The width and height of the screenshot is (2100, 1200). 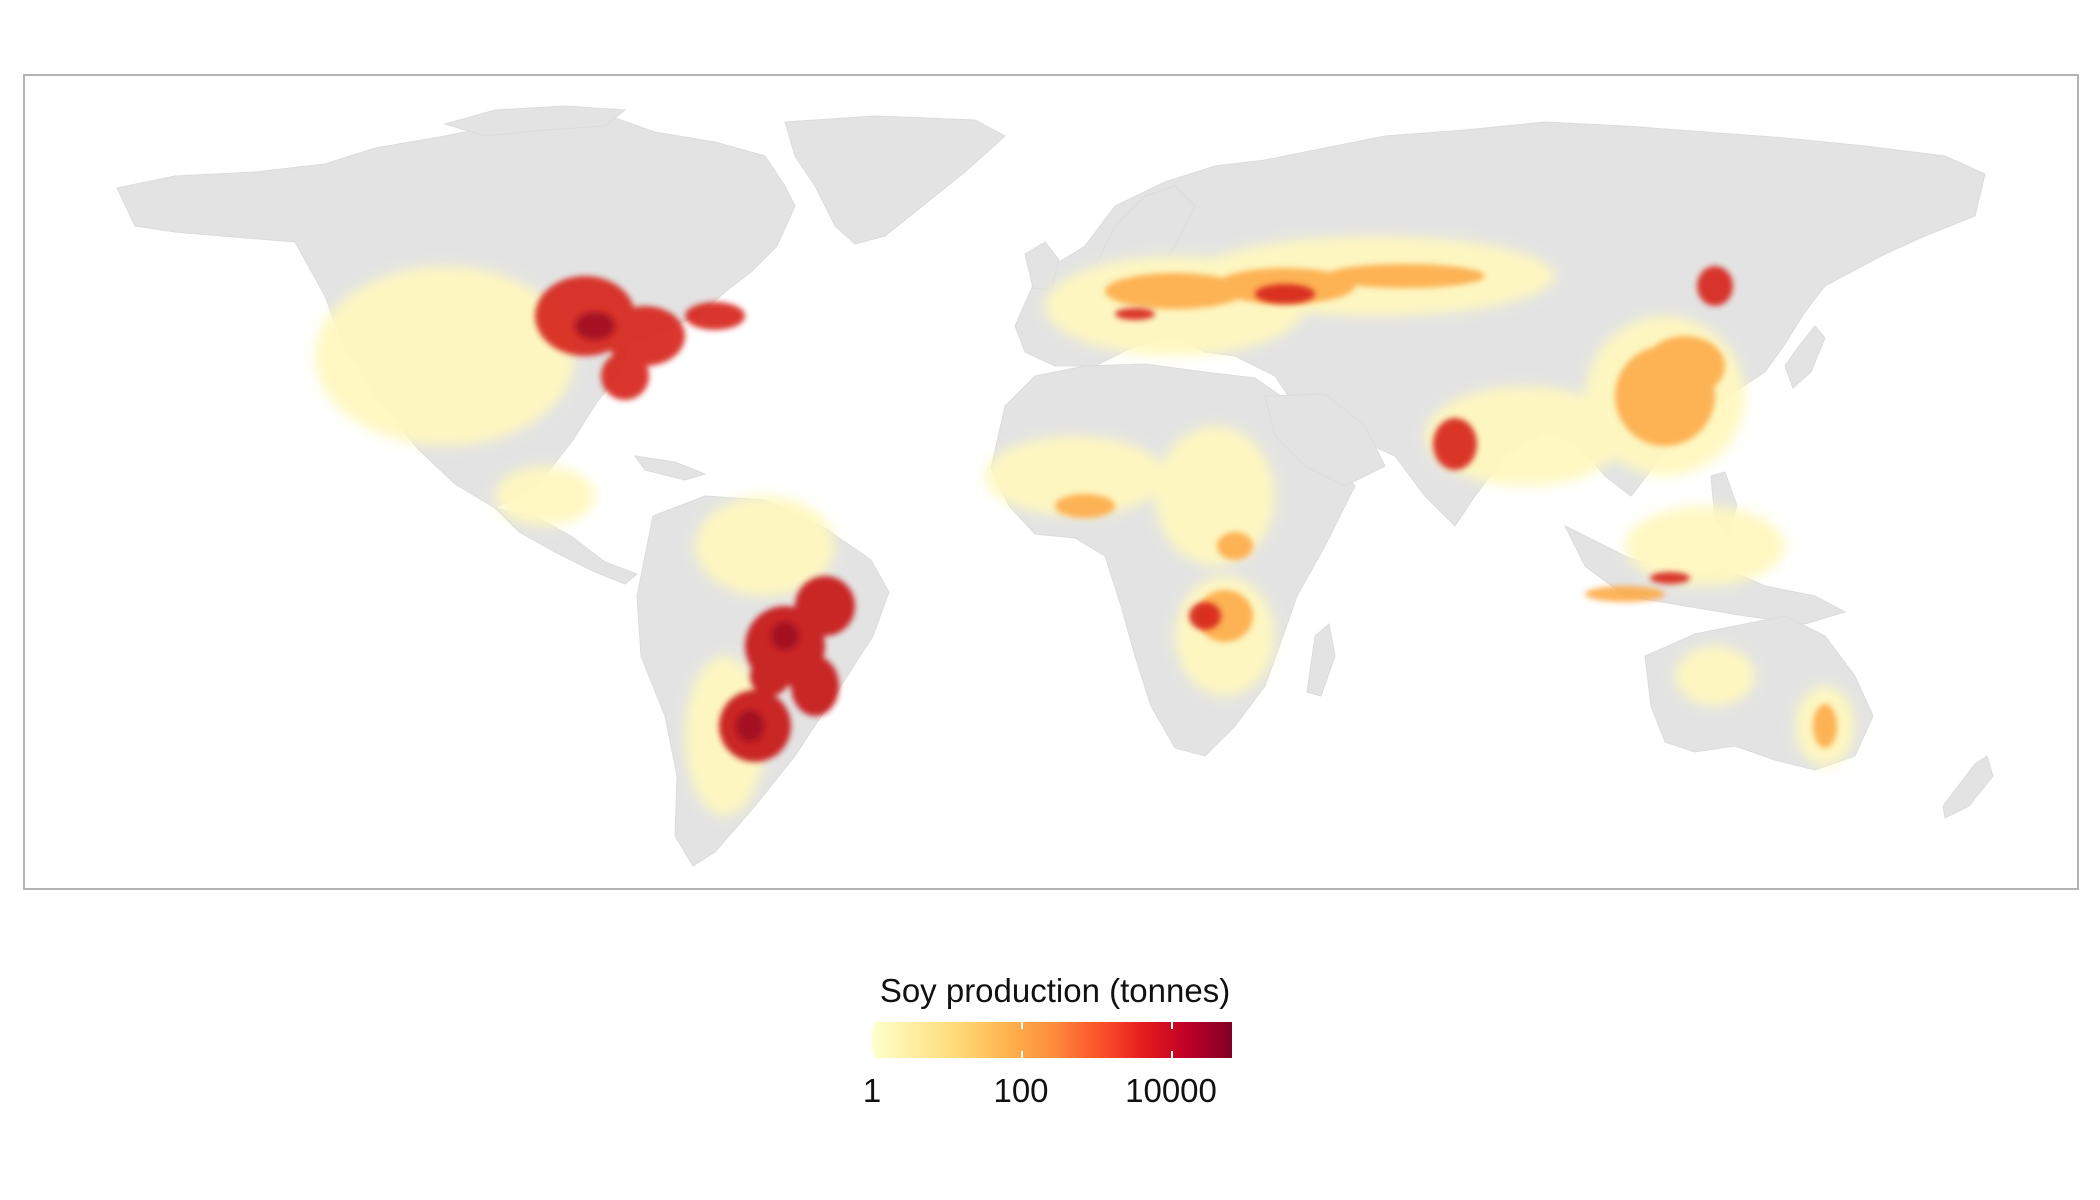 I want to click on legend-label-10000: 10000, so click(x=1171, y=1090).